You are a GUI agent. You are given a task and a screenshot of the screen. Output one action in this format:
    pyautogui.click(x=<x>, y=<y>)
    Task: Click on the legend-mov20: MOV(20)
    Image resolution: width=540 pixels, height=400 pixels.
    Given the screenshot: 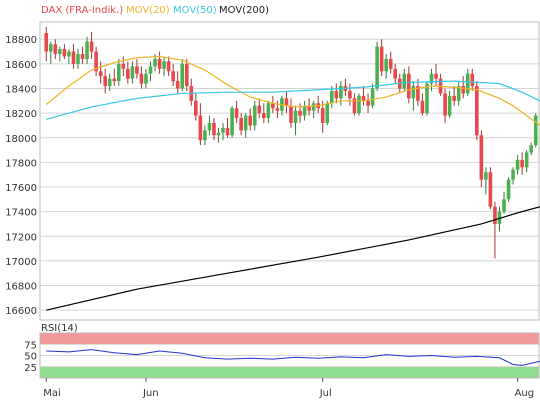 What is the action you would take?
    pyautogui.click(x=148, y=10)
    